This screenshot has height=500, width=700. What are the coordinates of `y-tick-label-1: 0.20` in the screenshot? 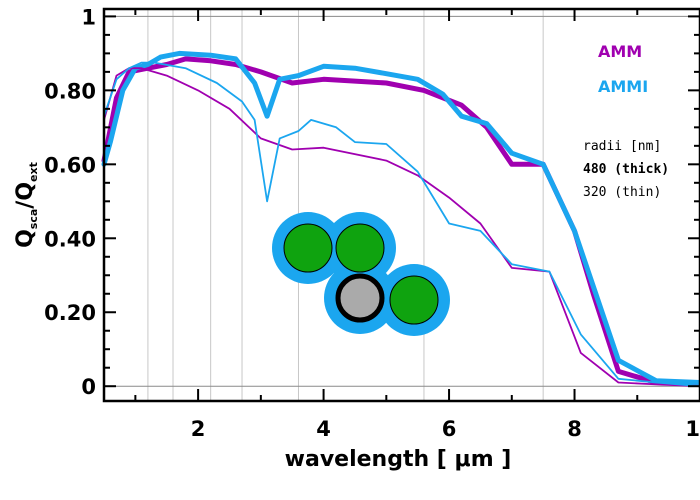 It's located at (70, 313).